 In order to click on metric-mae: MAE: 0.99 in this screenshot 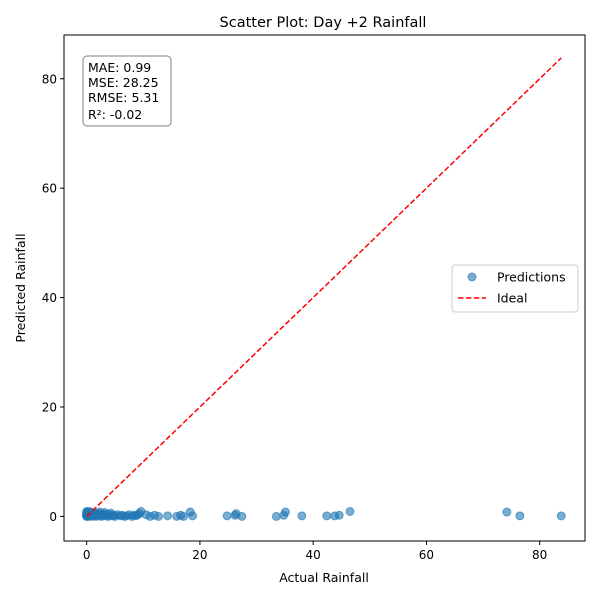, I will do `click(119, 67)`.